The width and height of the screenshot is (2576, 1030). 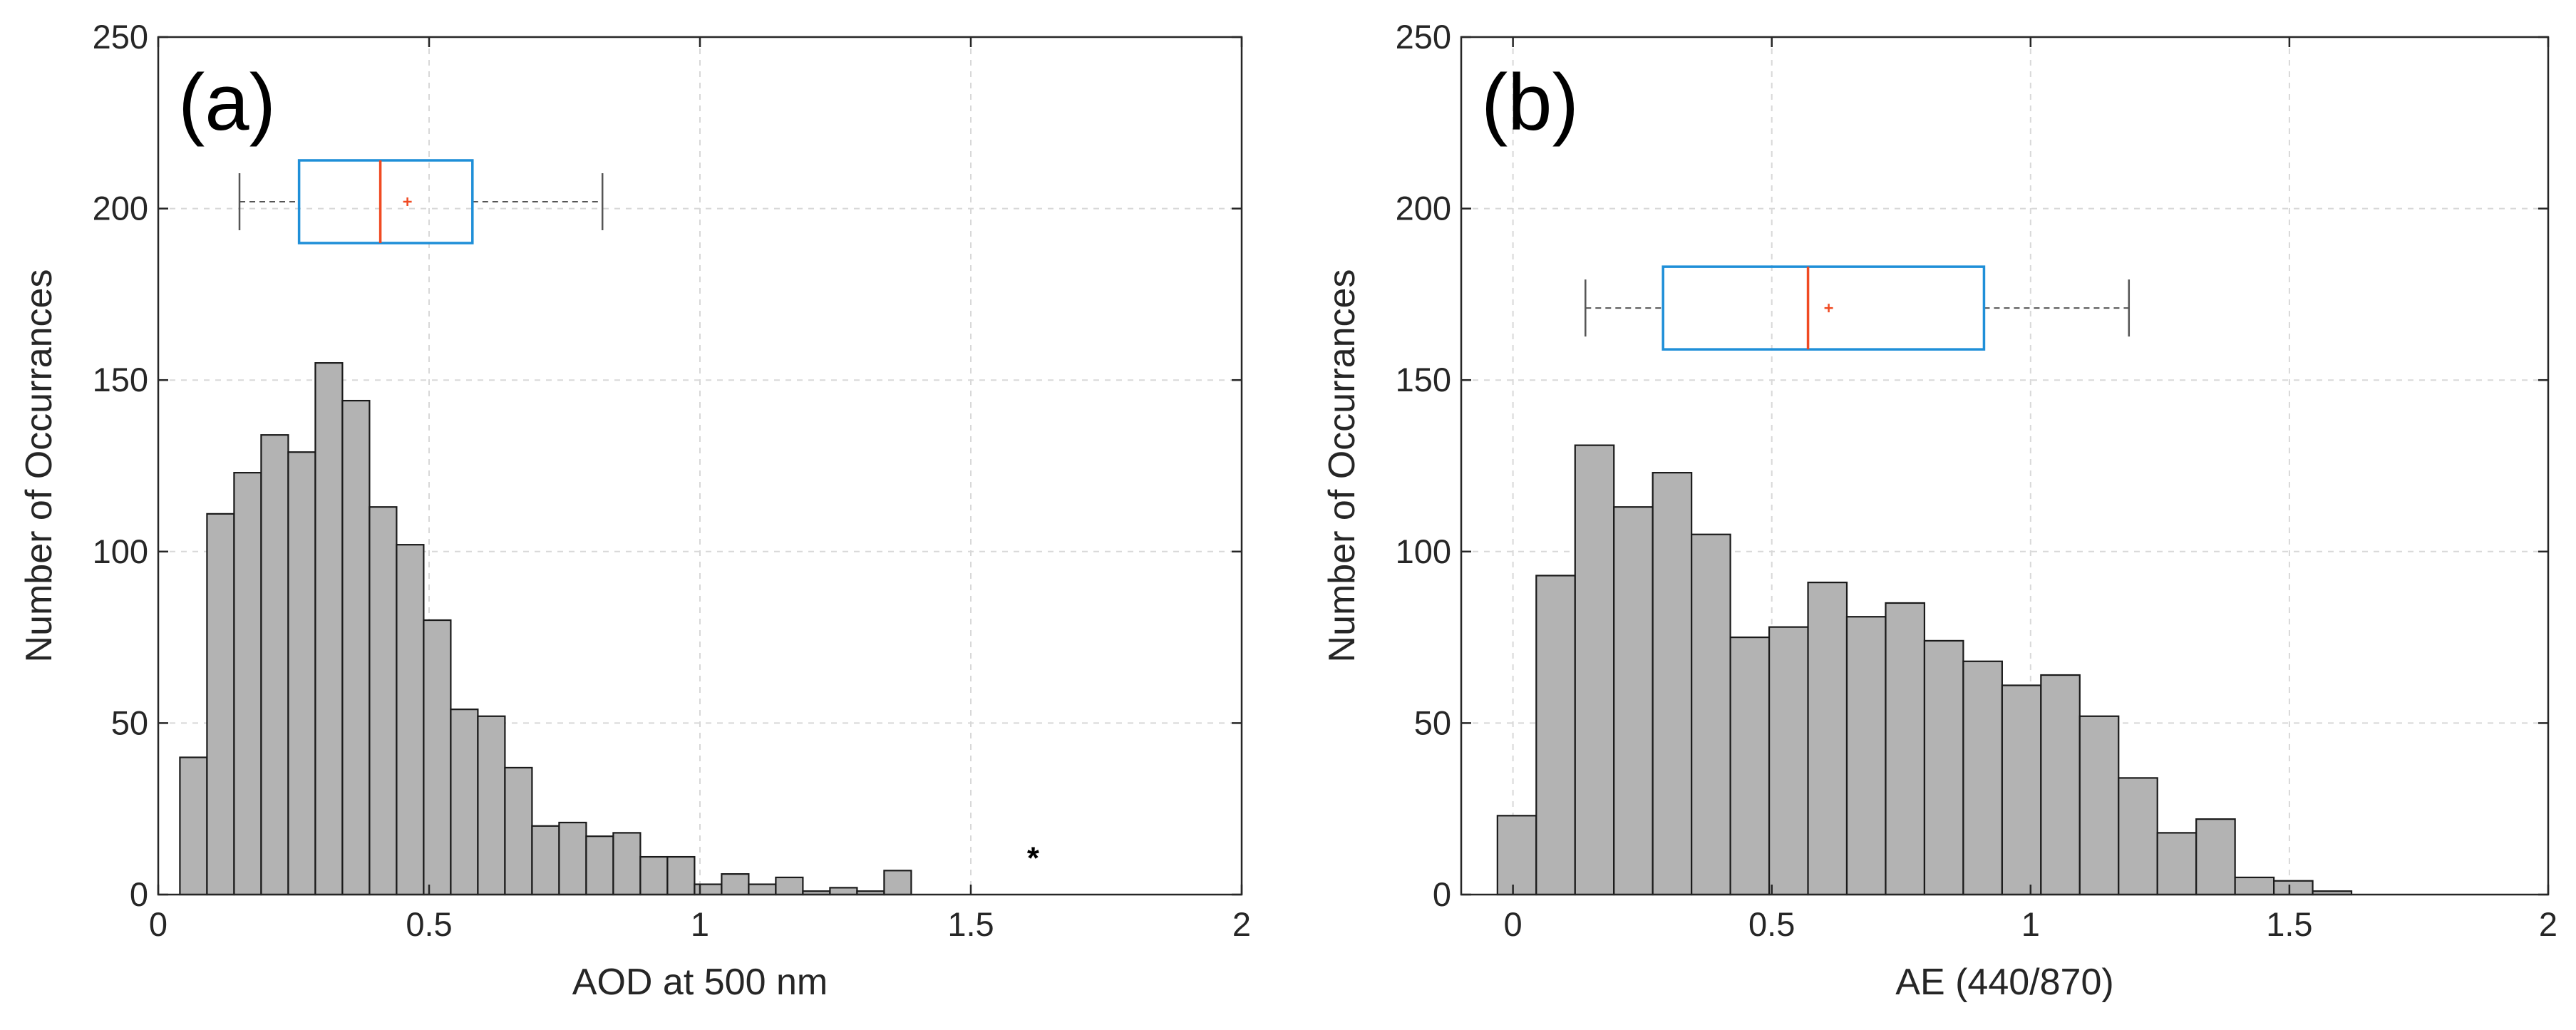 I want to click on panel-label: (b), so click(x=1530, y=102).